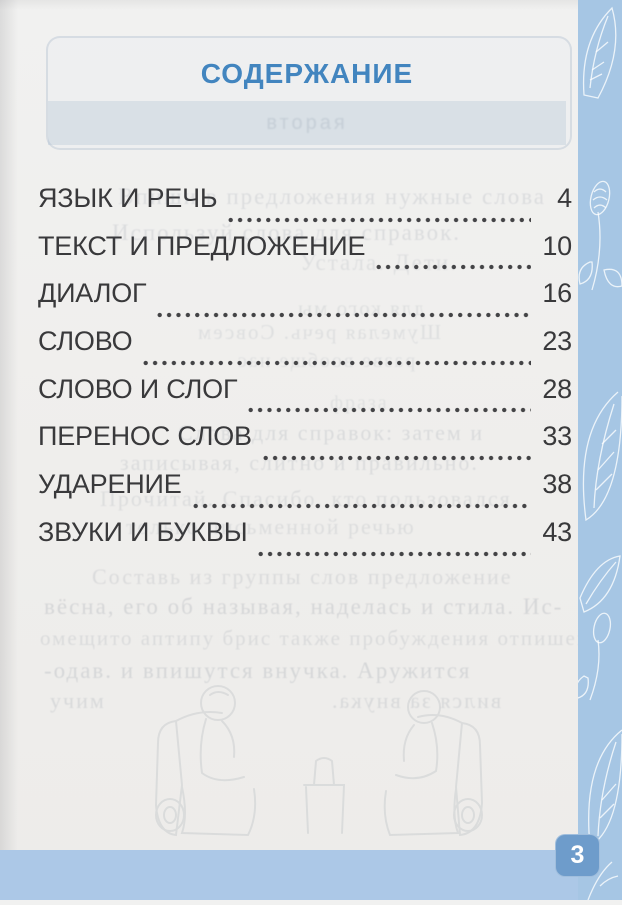  What do you see at coordinates (359, 403) in the screenshot?
I see `bleedthrough-text: фраза` at bounding box center [359, 403].